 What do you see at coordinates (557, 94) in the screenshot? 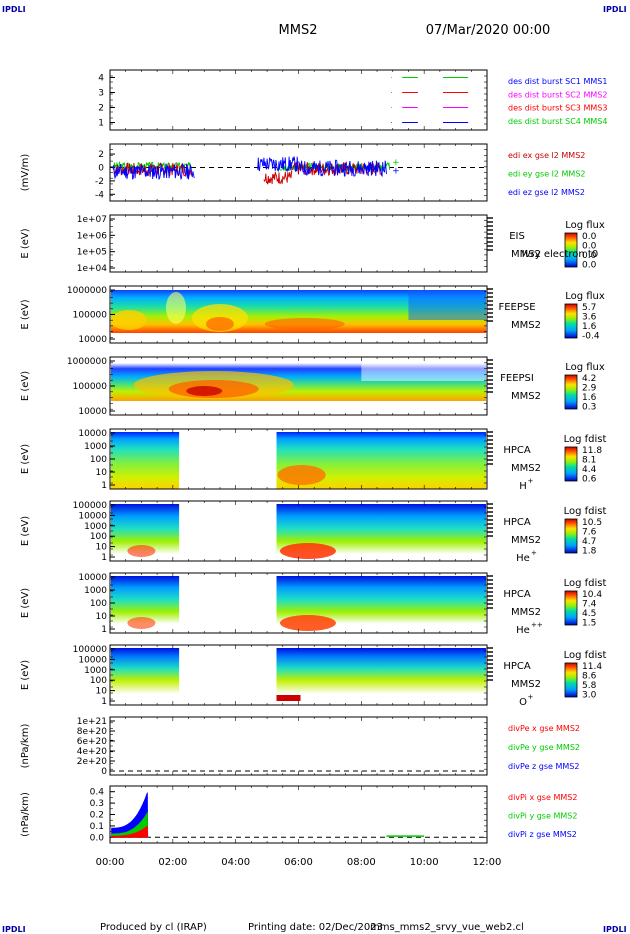
I see `legend-burst-1: des dist burst SC2 MMS2` at bounding box center [557, 94].